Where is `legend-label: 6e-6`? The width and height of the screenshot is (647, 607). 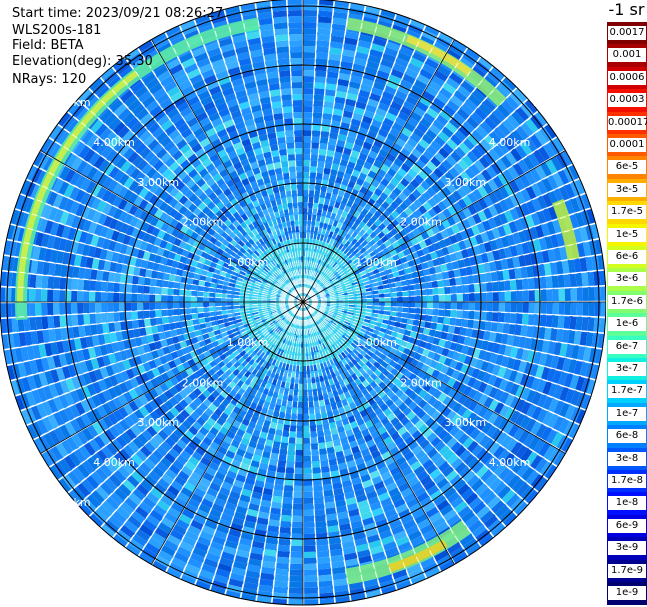
legend-label: 6e-6 is located at coordinates (627, 257).